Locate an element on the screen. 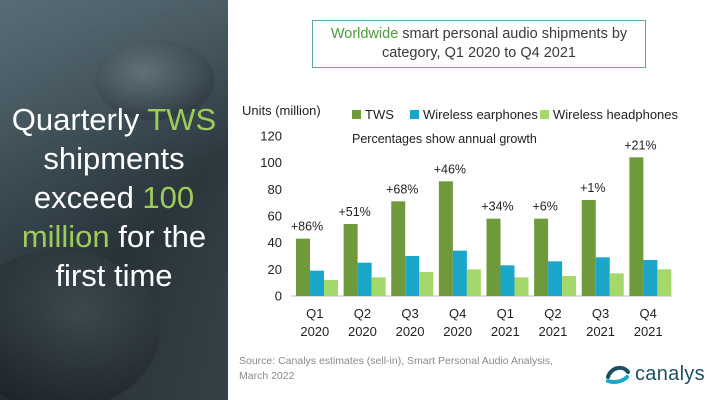  earbud-case-image is located at coordinates (80, 325).